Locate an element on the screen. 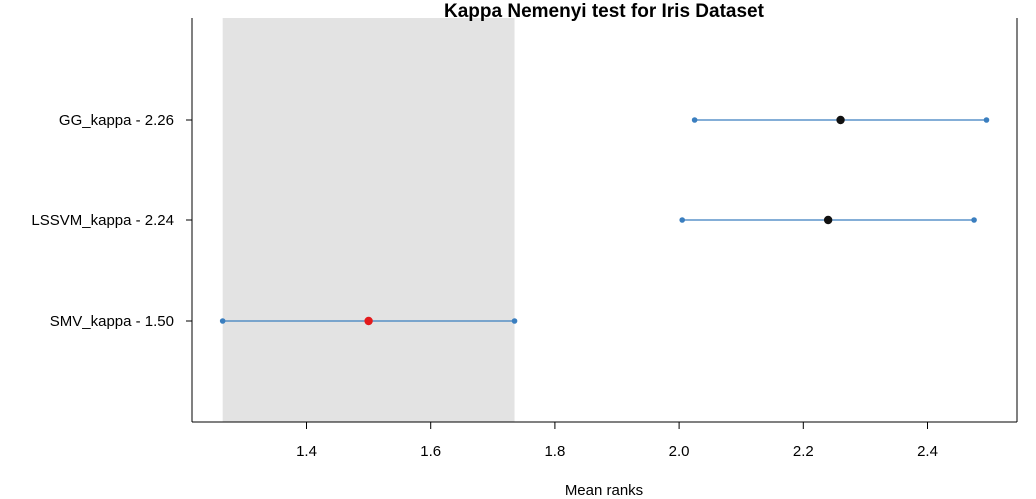  x-tick-label: 1.8 is located at coordinates (554, 451).